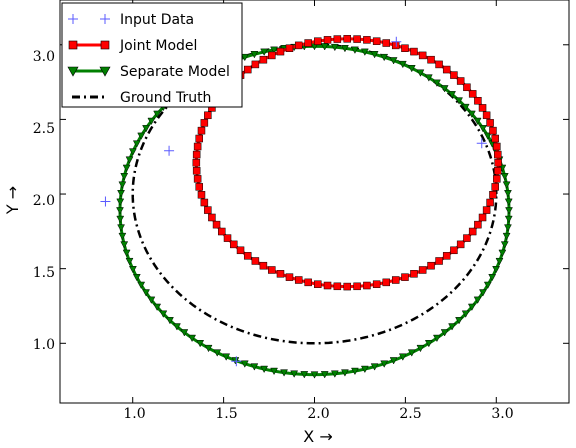 The image size is (576, 448). I want to click on legend-label-joint-model: Joint Model, so click(158, 46).